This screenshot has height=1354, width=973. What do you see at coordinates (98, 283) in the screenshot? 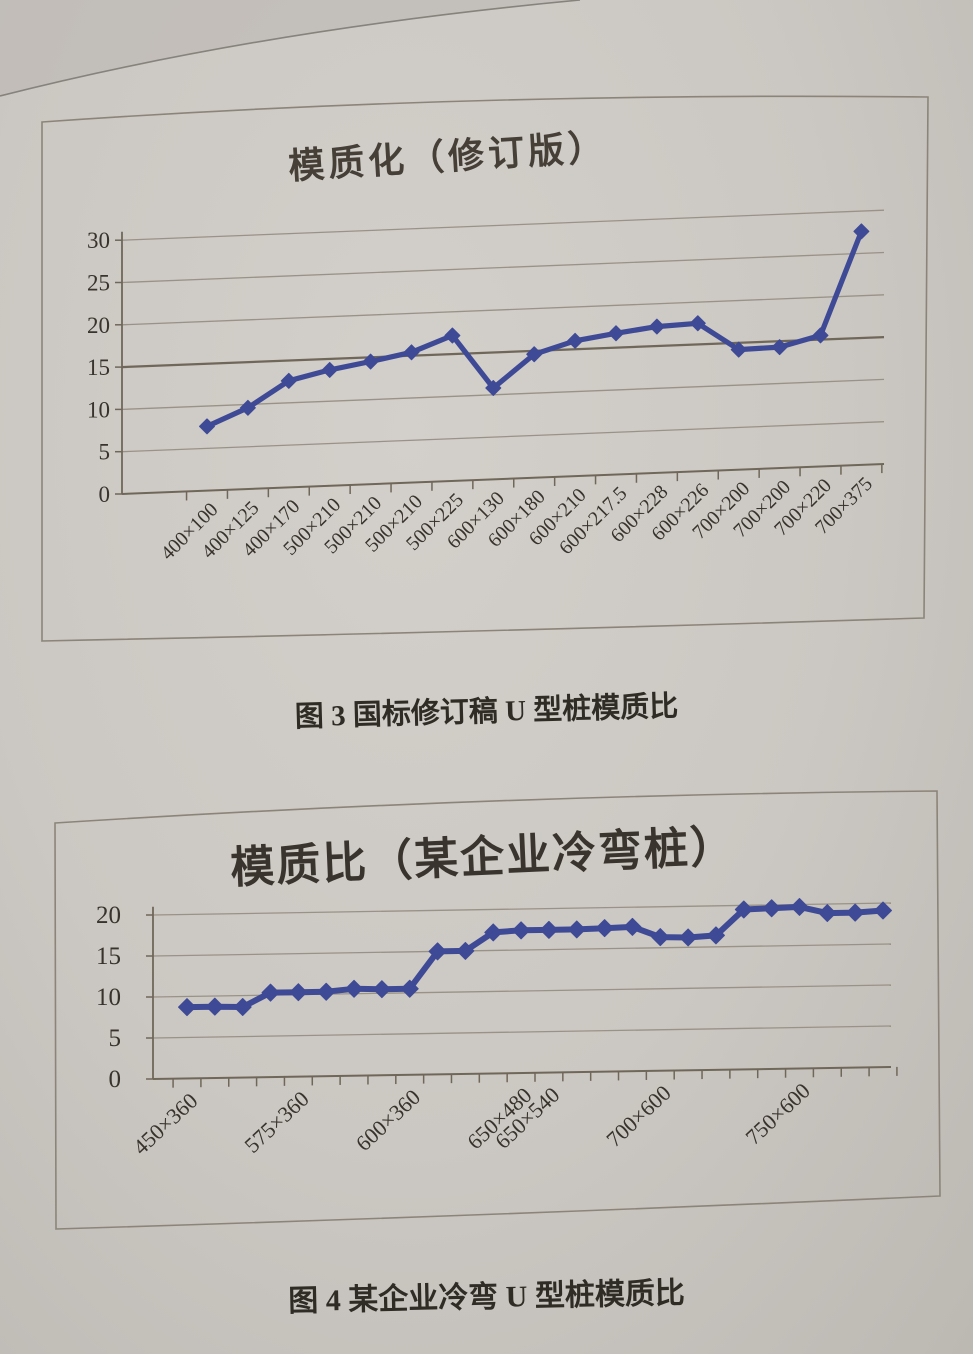
I see `svg-text: 25` at bounding box center [98, 283].